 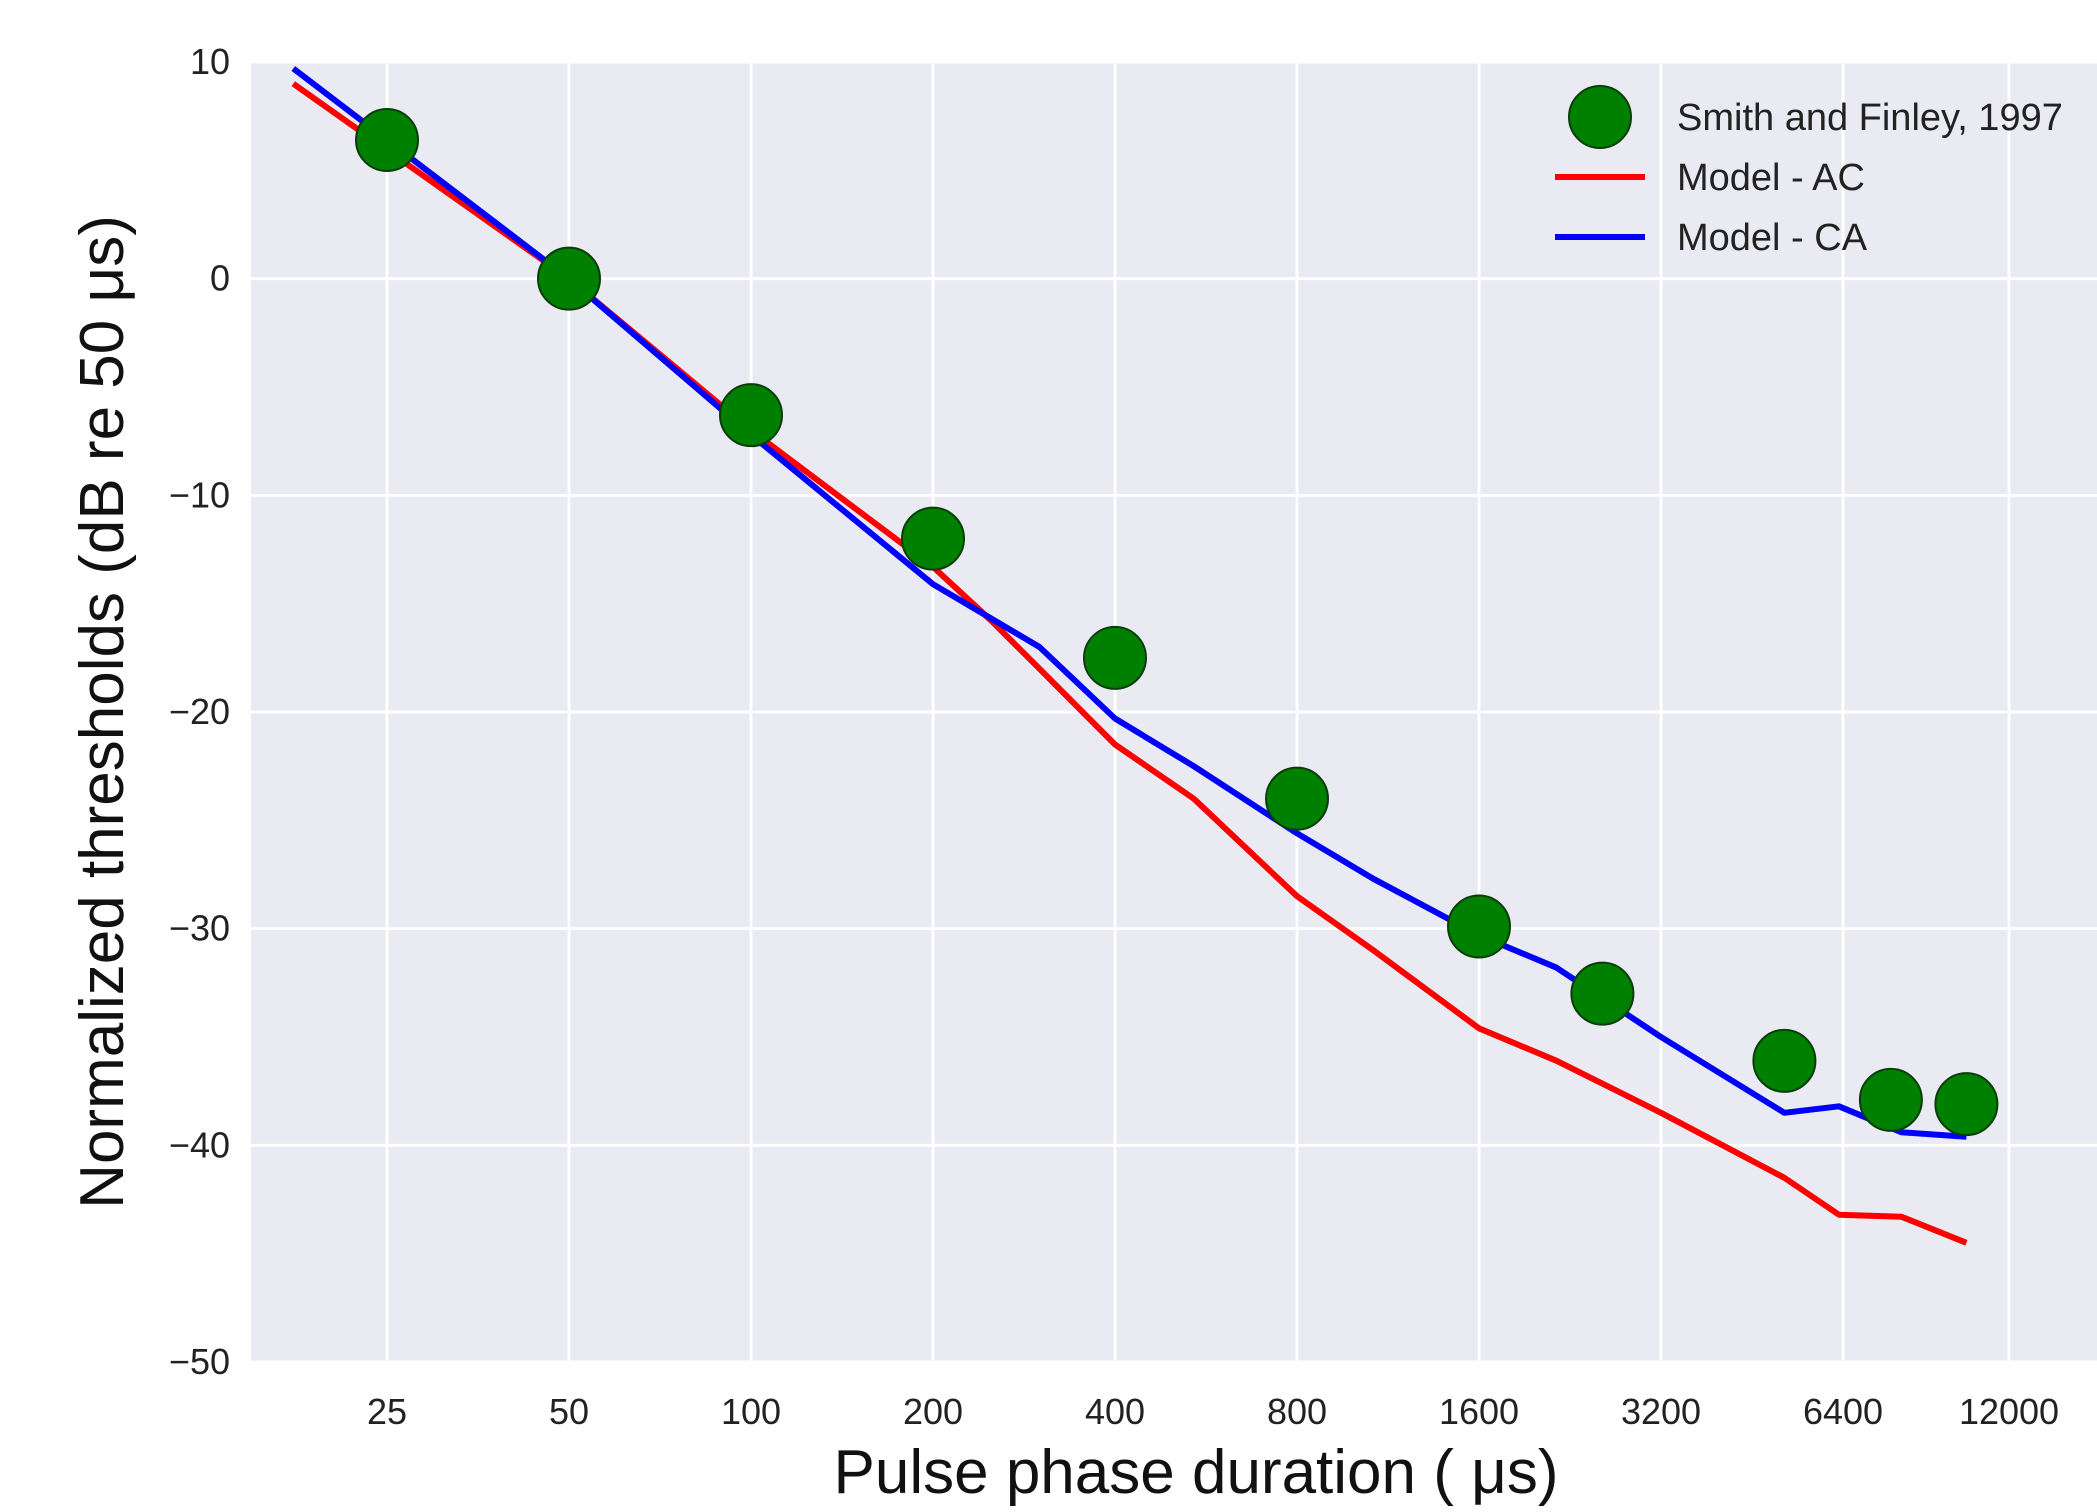 What do you see at coordinates (1297, 1411) in the screenshot?
I see `x-tick-label: 800` at bounding box center [1297, 1411].